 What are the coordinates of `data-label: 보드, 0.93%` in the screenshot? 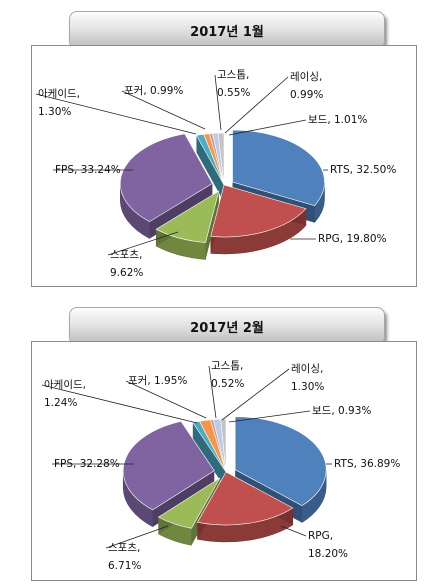 It's located at (299, 414).